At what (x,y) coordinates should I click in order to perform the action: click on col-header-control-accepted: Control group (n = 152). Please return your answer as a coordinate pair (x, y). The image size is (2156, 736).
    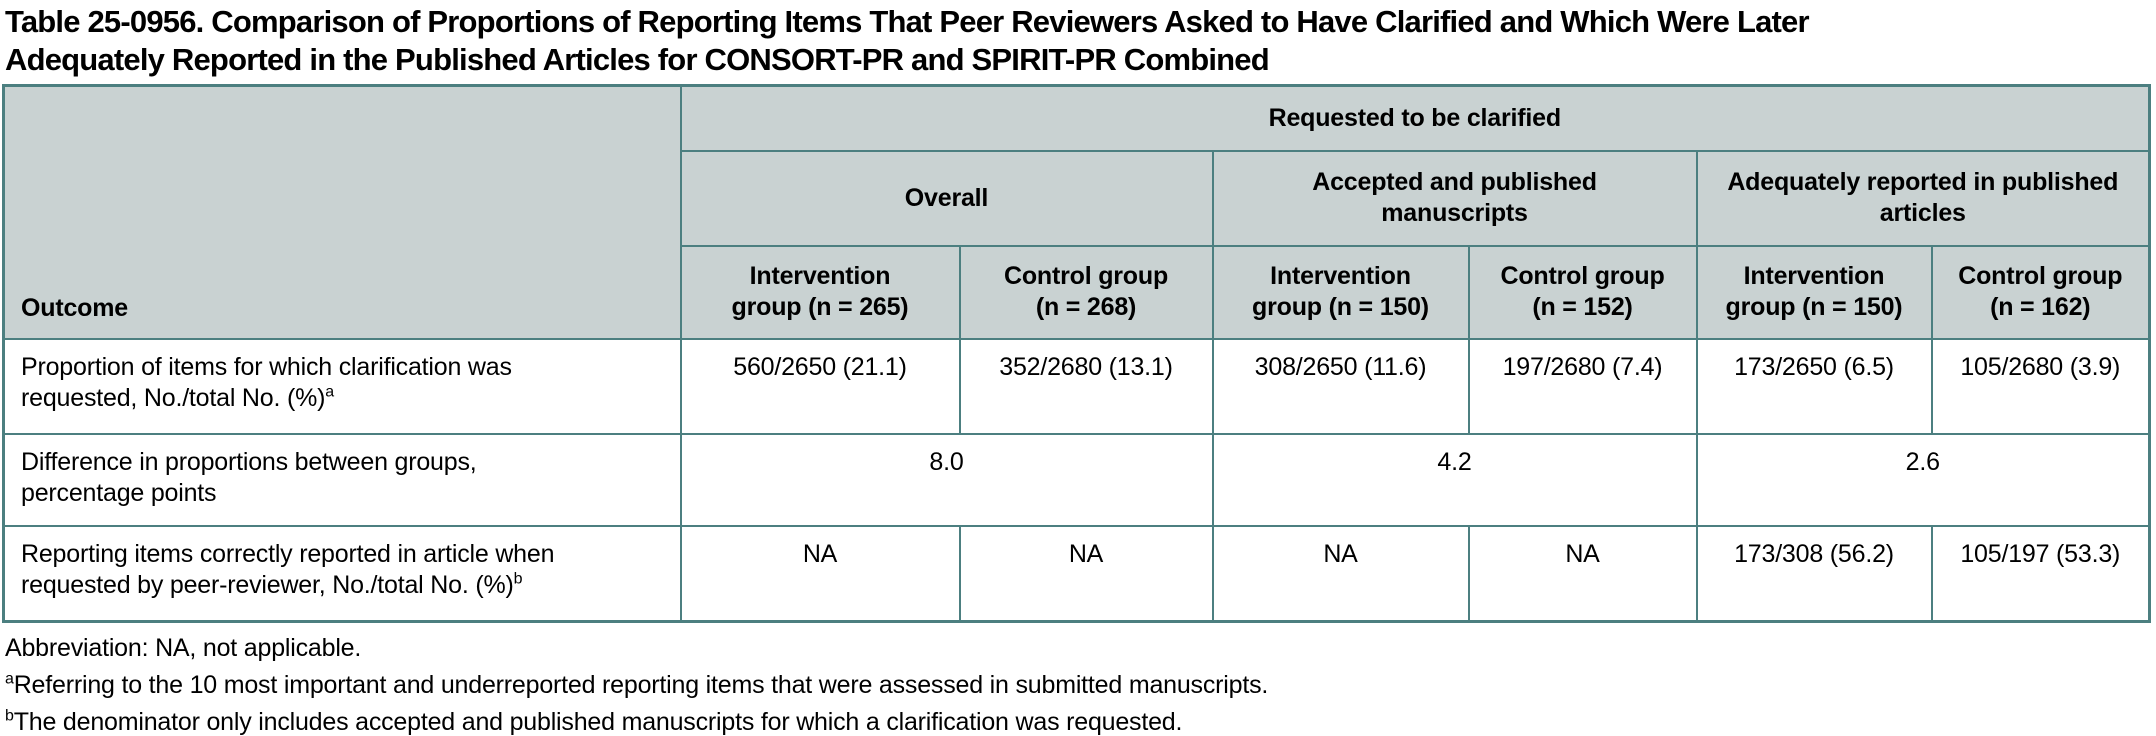
    Looking at the image, I should click on (1582, 292).